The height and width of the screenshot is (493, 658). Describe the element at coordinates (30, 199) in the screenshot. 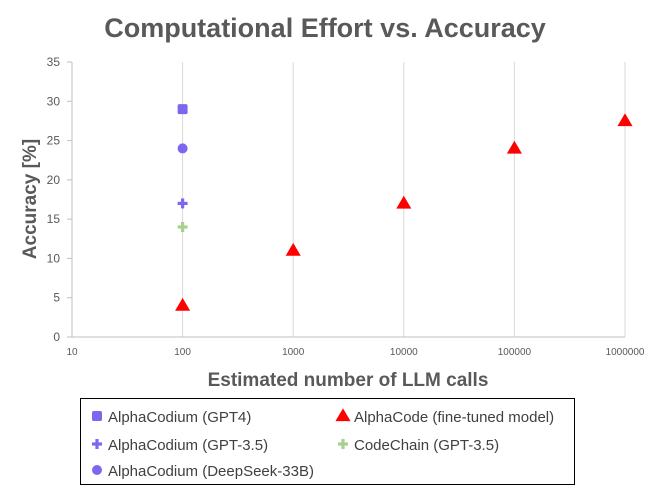

I see `y-axis-title: Accuracy [%]` at that location.